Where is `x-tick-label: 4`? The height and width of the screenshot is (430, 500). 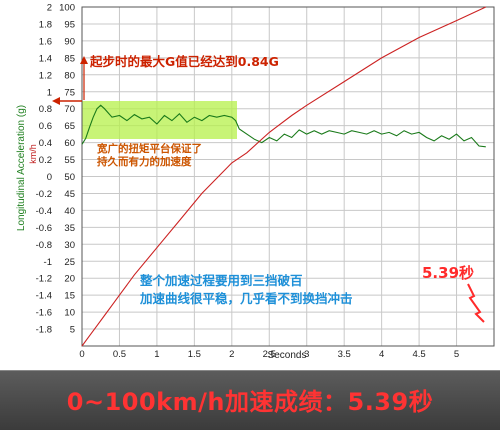 x-tick-label: 4 is located at coordinates (381, 354).